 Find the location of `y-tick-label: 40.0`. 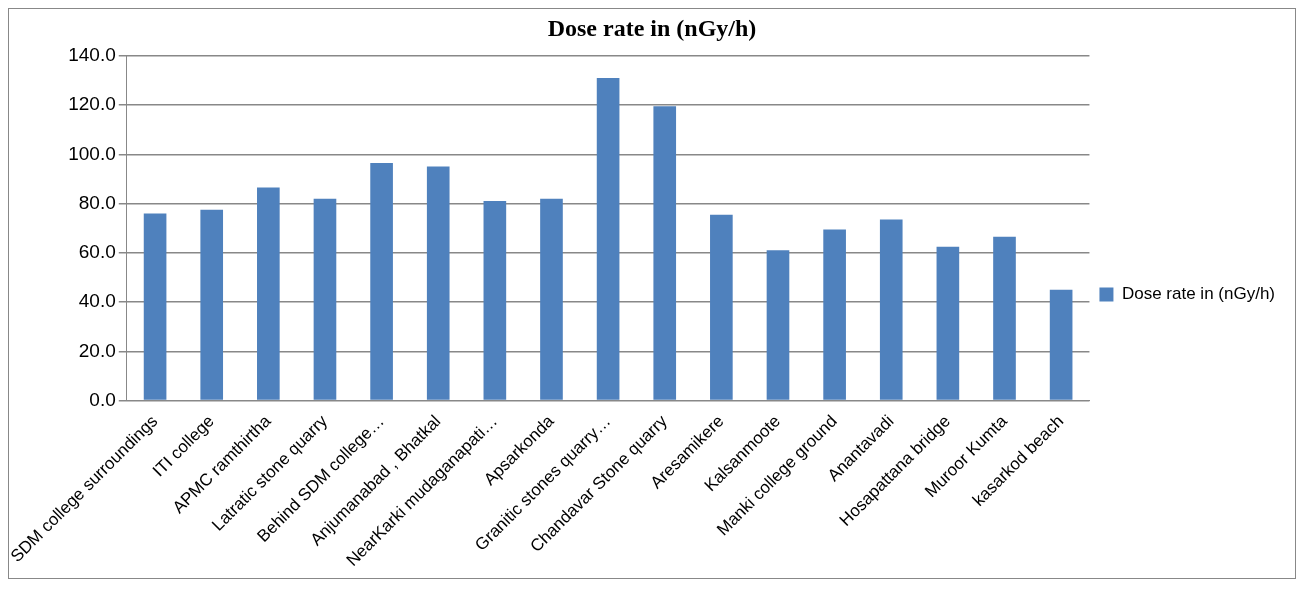

y-tick-label: 40.0 is located at coordinates (97, 301).